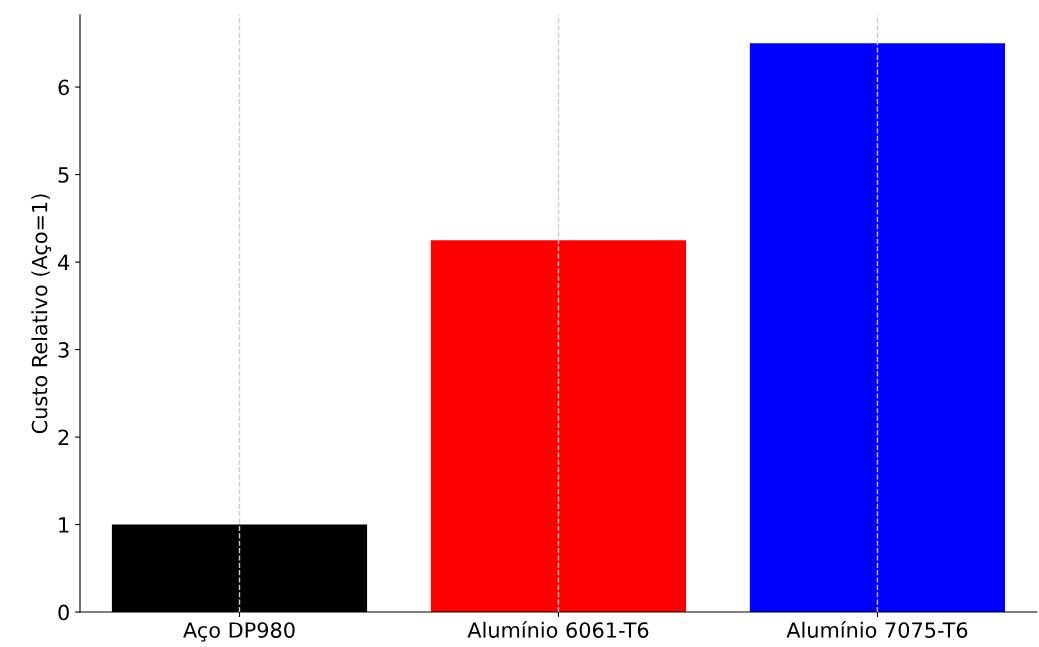  What do you see at coordinates (41, 314) in the screenshot?
I see `y-axis-title: Custo Relativo (Aço=1)` at bounding box center [41, 314].